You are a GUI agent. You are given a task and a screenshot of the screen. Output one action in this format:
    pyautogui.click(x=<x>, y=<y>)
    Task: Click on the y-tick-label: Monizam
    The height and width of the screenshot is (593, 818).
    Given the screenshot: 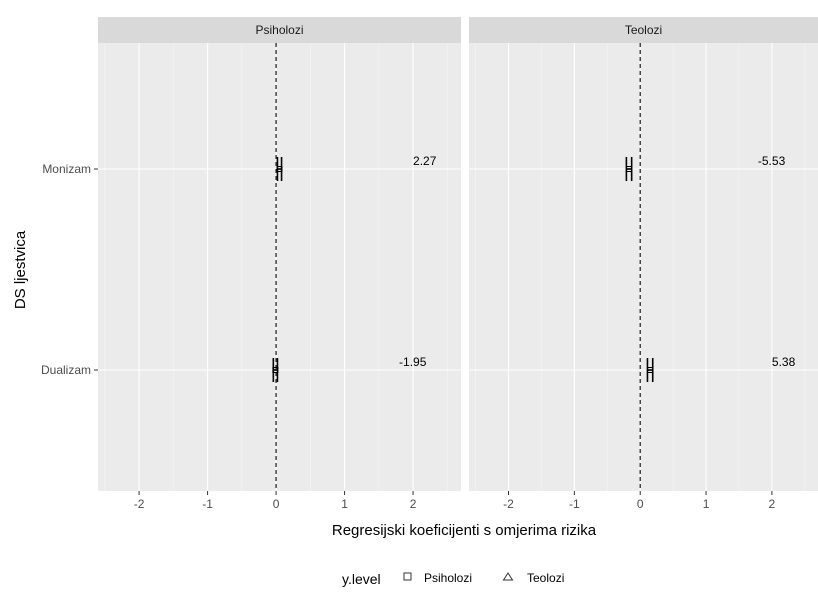 What is the action you would take?
    pyautogui.click(x=66, y=169)
    